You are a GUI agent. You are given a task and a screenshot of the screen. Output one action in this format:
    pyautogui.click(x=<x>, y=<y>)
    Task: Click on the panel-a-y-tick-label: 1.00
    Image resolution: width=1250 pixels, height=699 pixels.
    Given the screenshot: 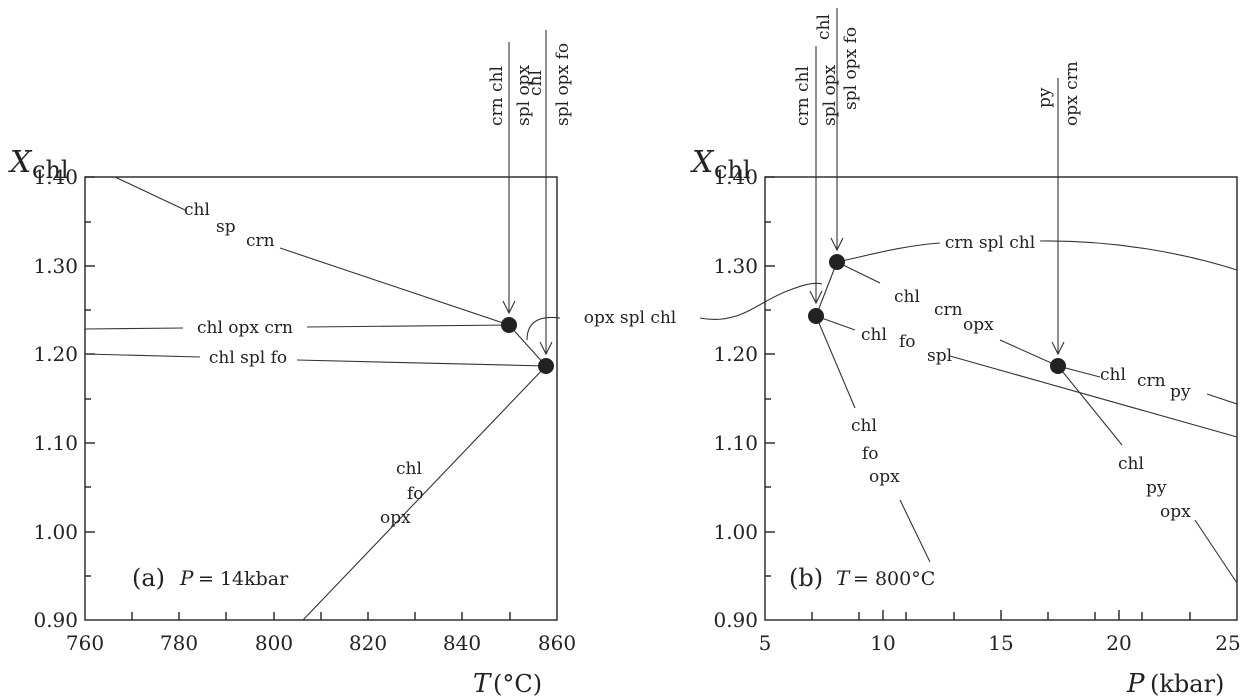 What is the action you would take?
    pyautogui.click(x=55, y=532)
    